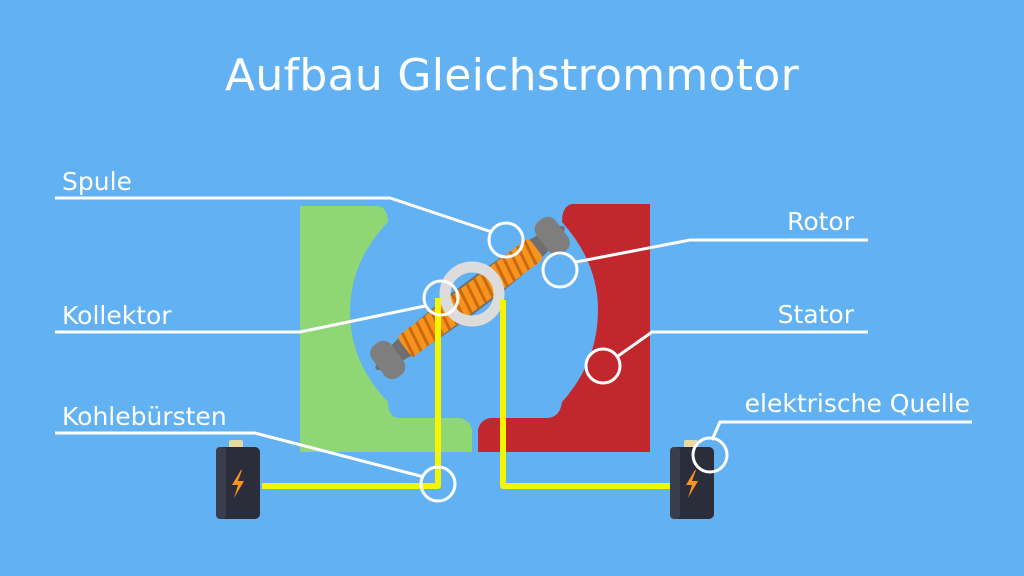 The width and height of the screenshot is (1024, 576). I want to click on label-elektrische-quelle: elektrische Quelle, so click(857, 403).